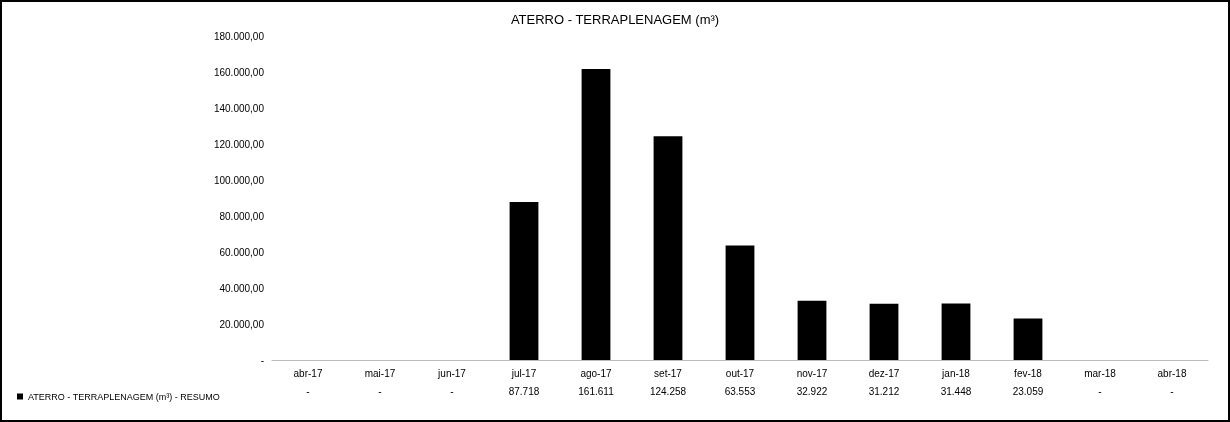 This screenshot has height=422, width=1230. What do you see at coordinates (242, 216) in the screenshot?
I see `y-tick-label: 80.000,00` at bounding box center [242, 216].